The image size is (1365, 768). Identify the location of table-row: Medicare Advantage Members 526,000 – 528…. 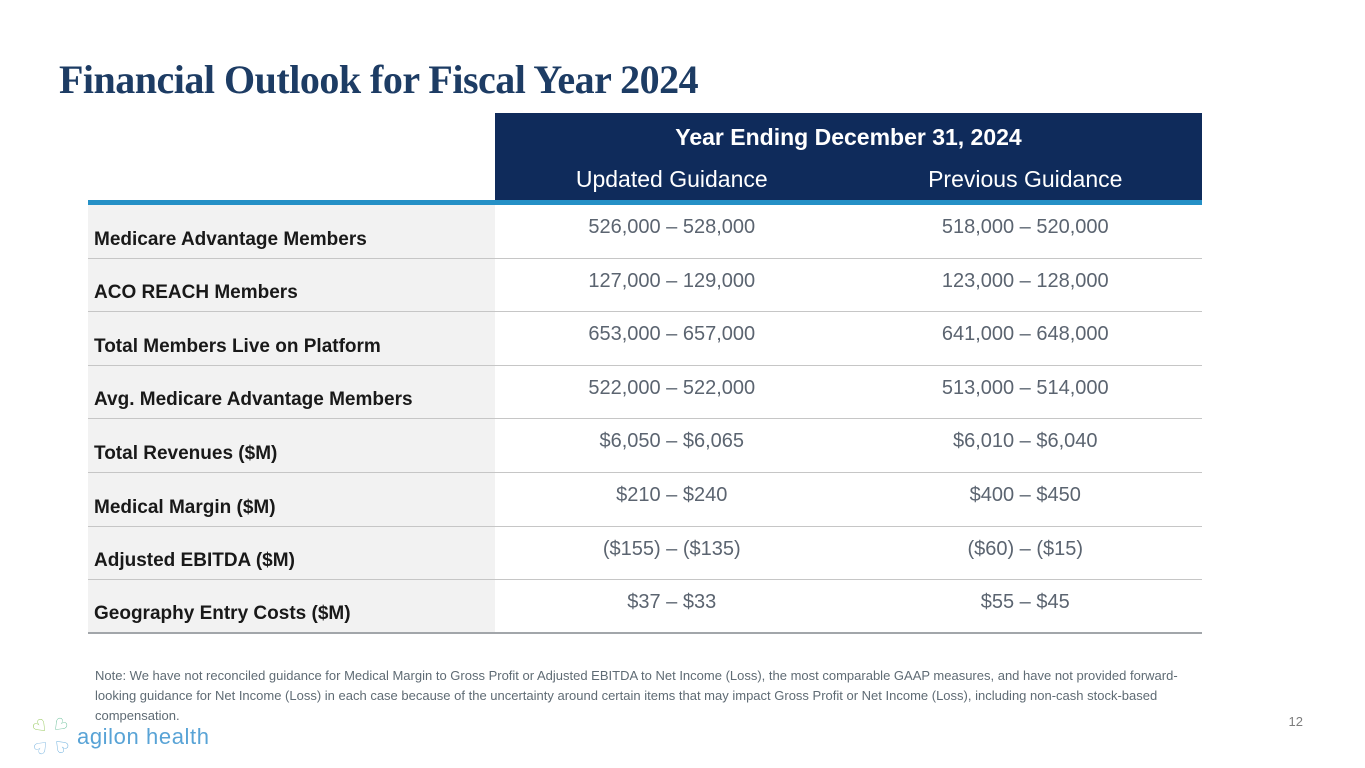
(645, 232).